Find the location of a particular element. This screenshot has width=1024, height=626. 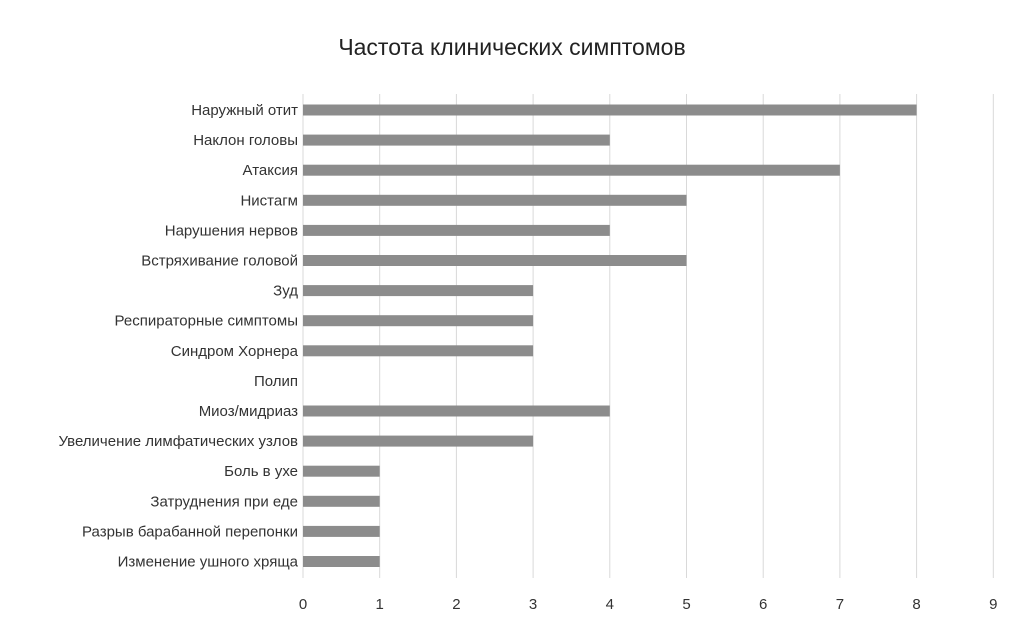

x-tick-label: 9 is located at coordinates (993, 604).